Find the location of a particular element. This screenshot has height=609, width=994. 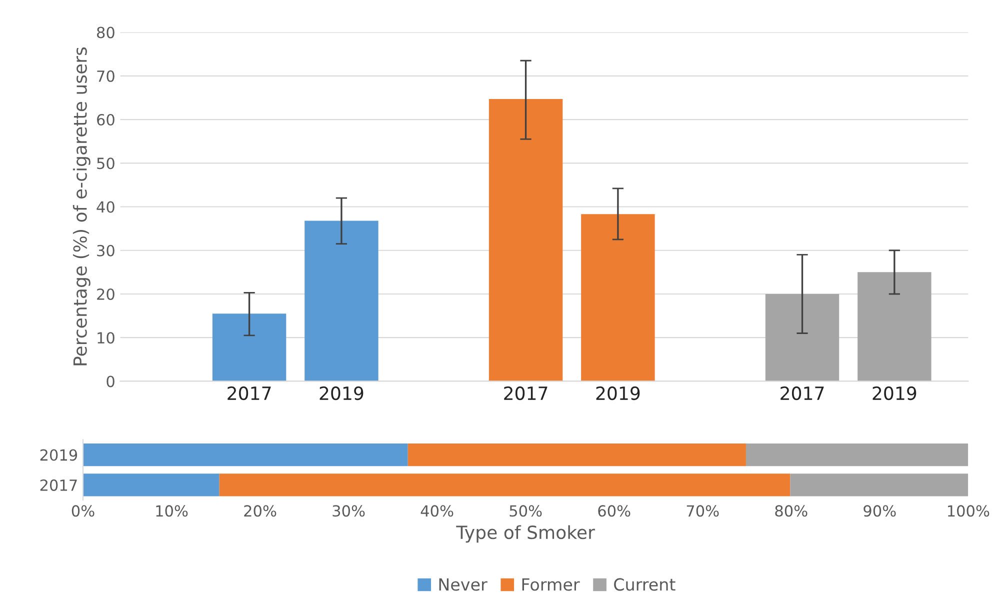

y-tick-label: 80 is located at coordinates (105, 32).